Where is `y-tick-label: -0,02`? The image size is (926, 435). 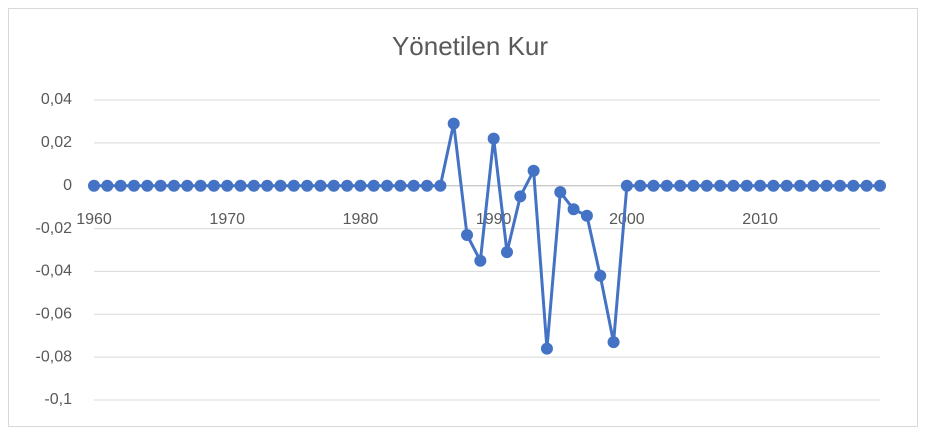
y-tick-label: -0,02 is located at coordinates (54, 228).